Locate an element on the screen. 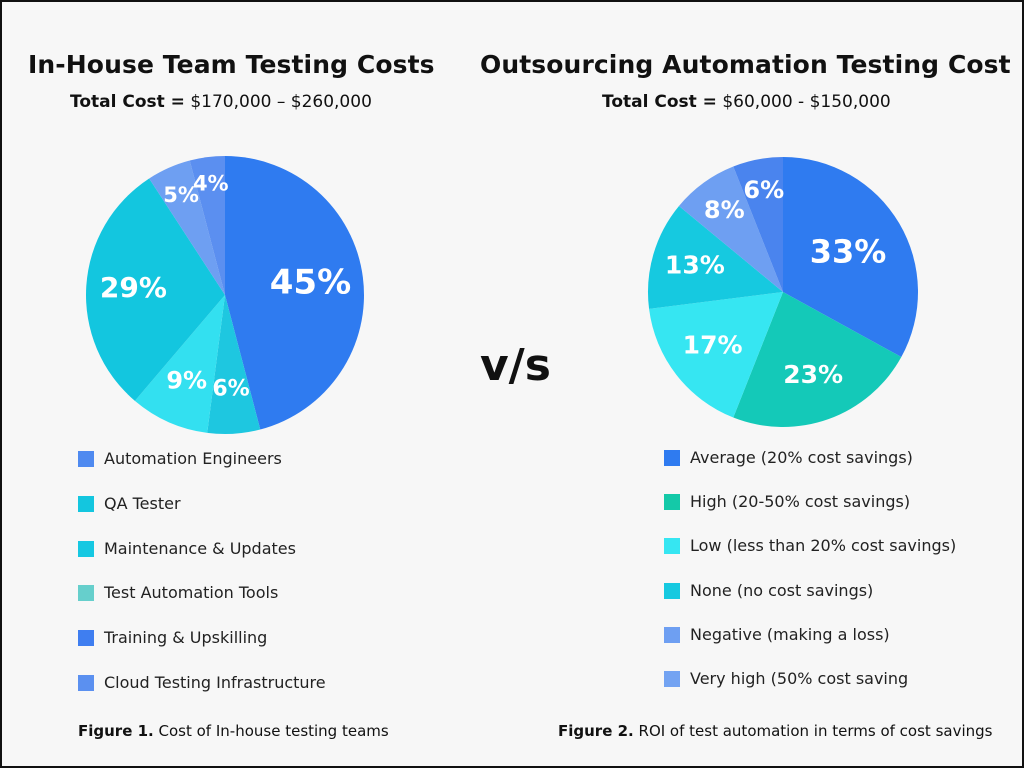 This screenshot has width=1024, height=768. chart-2-pie: 33% 23% 17% 13% 8%6% is located at coordinates (783, 292).